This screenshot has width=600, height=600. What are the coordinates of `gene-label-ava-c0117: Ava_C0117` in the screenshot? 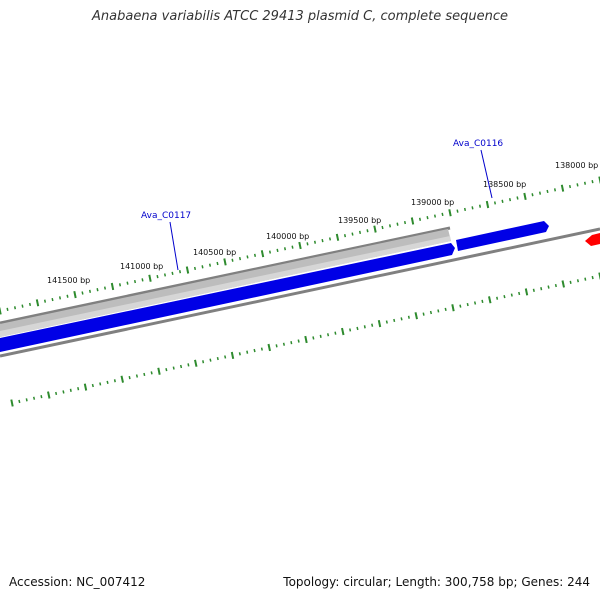 It's located at (166, 216).